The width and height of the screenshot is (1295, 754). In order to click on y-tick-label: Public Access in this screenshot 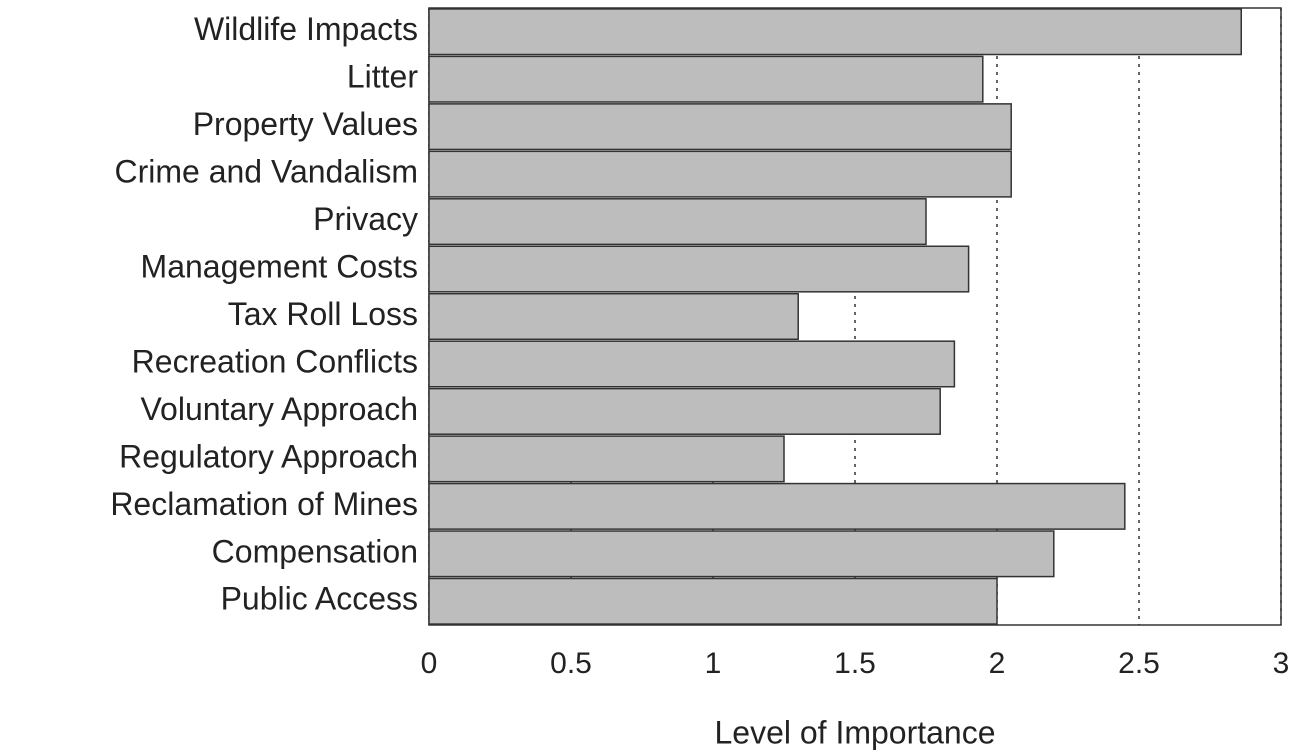, I will do `click(319, 599)`.